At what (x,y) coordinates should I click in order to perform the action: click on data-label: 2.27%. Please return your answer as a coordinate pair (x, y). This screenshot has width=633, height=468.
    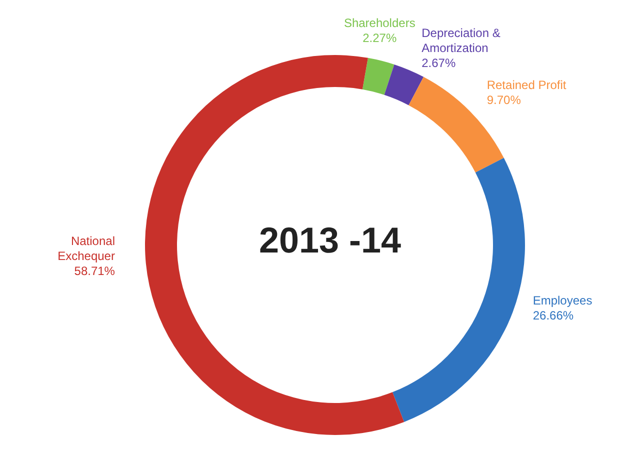
    Looking at the image, I should click on (379, 38).